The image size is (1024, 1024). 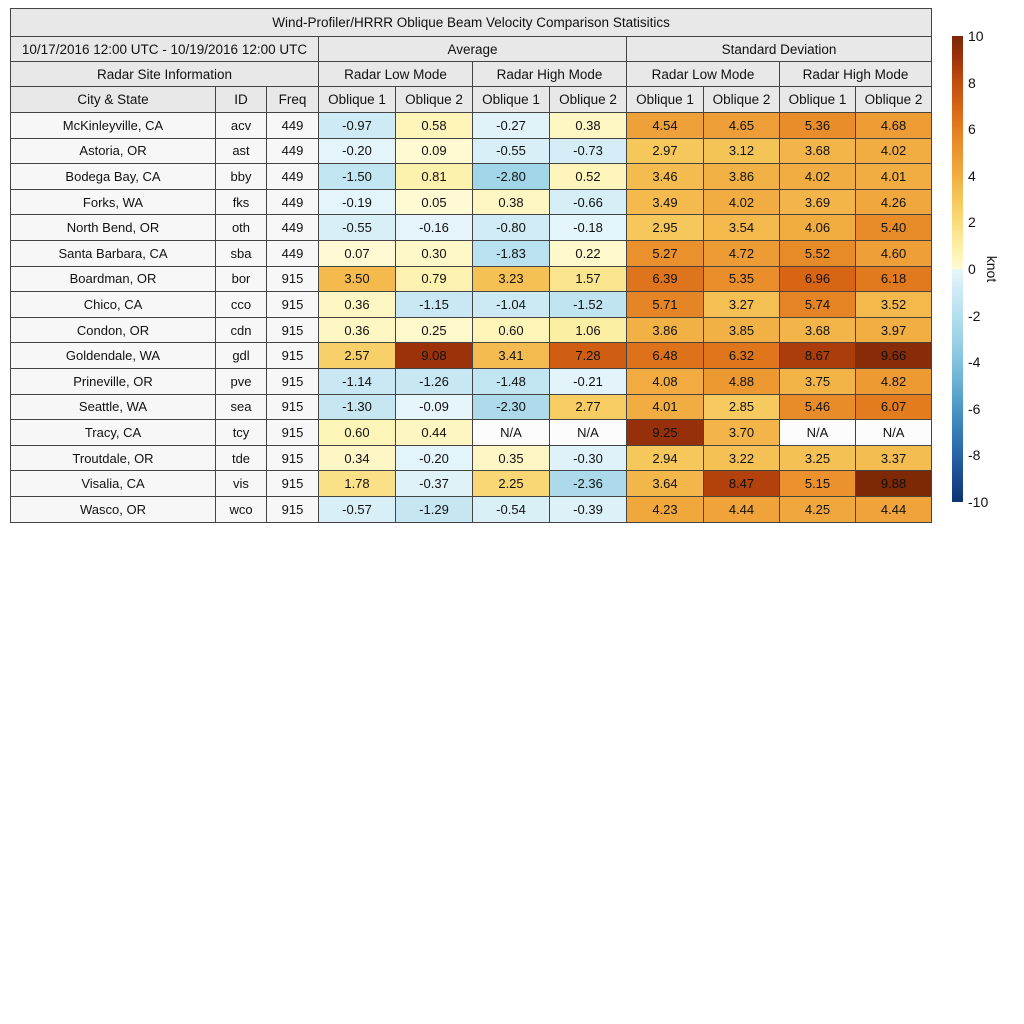 I want to click on value-cell: 4.82, so click(x=893, y=381).